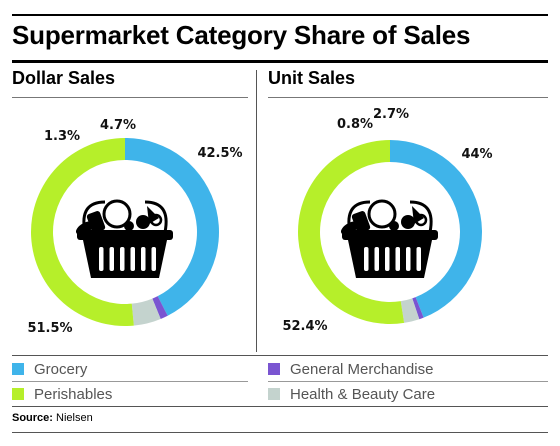 Image resolution: width=560 pixels, height=446 pixels. Describe the element at coordinates (61, 369) in the screenshot. I see `legend-label: Grocery` at that location.